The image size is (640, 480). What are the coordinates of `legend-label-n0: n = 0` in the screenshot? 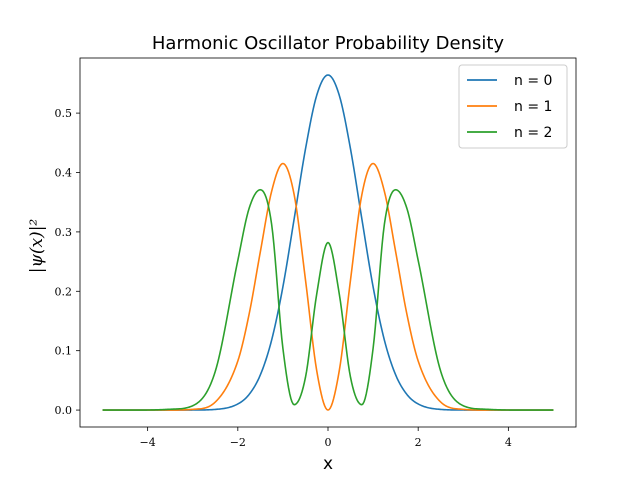 It's located at (533, 81).